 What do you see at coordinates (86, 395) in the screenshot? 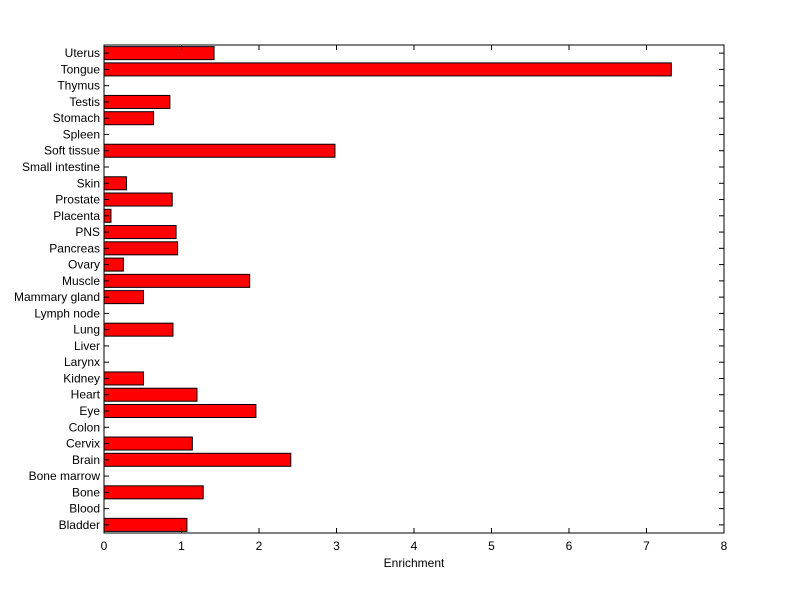
I see `y-tick-label: Heart` at bounding box center [86, 395].